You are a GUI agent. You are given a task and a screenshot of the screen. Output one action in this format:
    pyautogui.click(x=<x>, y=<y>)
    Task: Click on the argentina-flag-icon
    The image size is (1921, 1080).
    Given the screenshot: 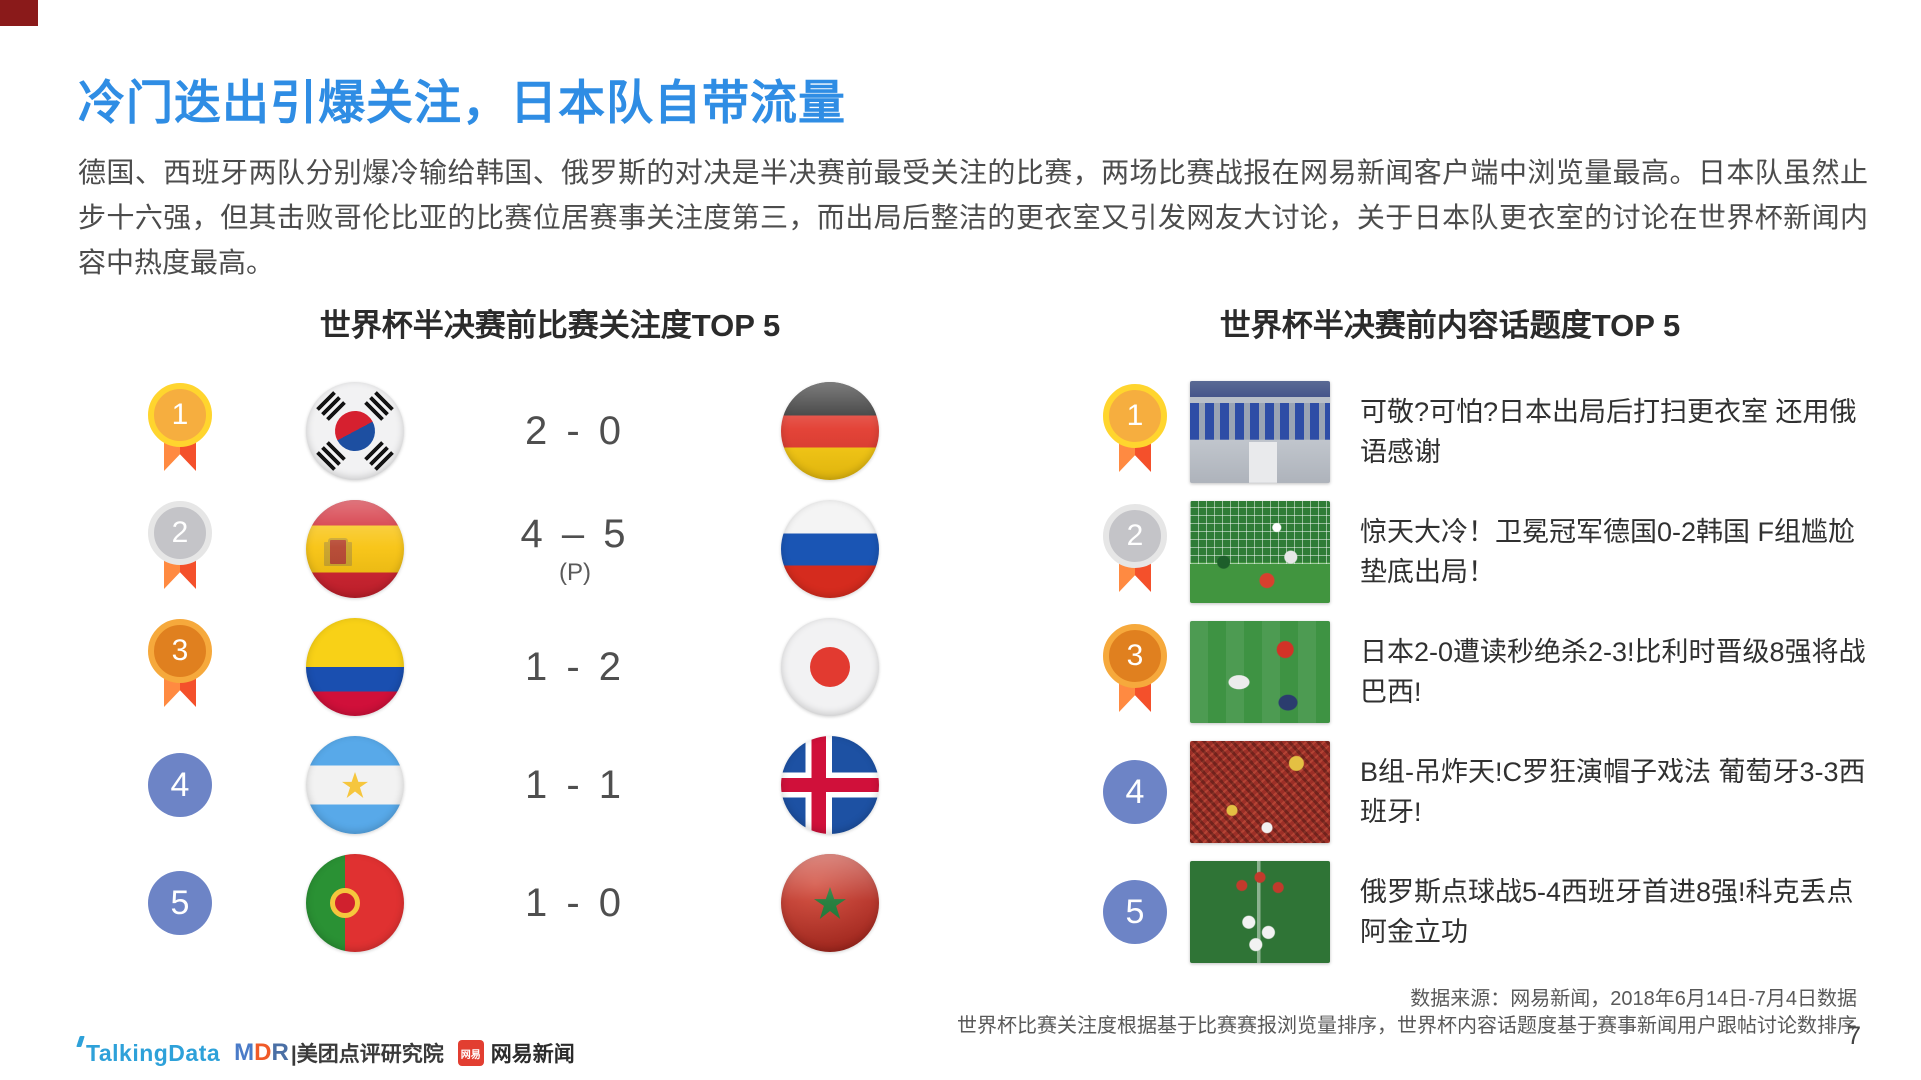 What is the action you would take?
    pyautogui.click(x=355, y=785)
    